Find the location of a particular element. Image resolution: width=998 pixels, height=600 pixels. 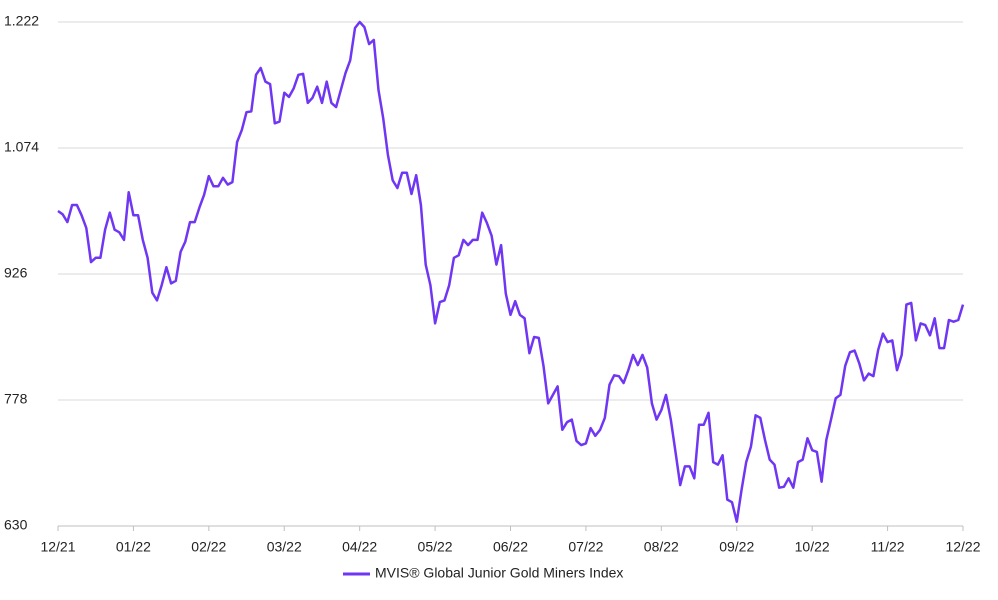

y-tick-label: 926 is located at coordinates (16, 273).